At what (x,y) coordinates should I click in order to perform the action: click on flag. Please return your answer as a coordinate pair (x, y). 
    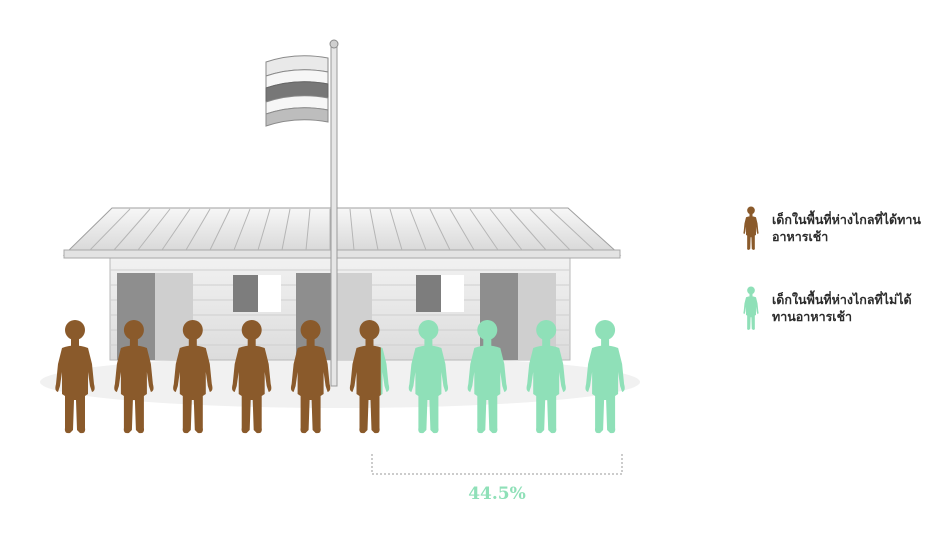
    Looking at the image, I should click on (297, 91).